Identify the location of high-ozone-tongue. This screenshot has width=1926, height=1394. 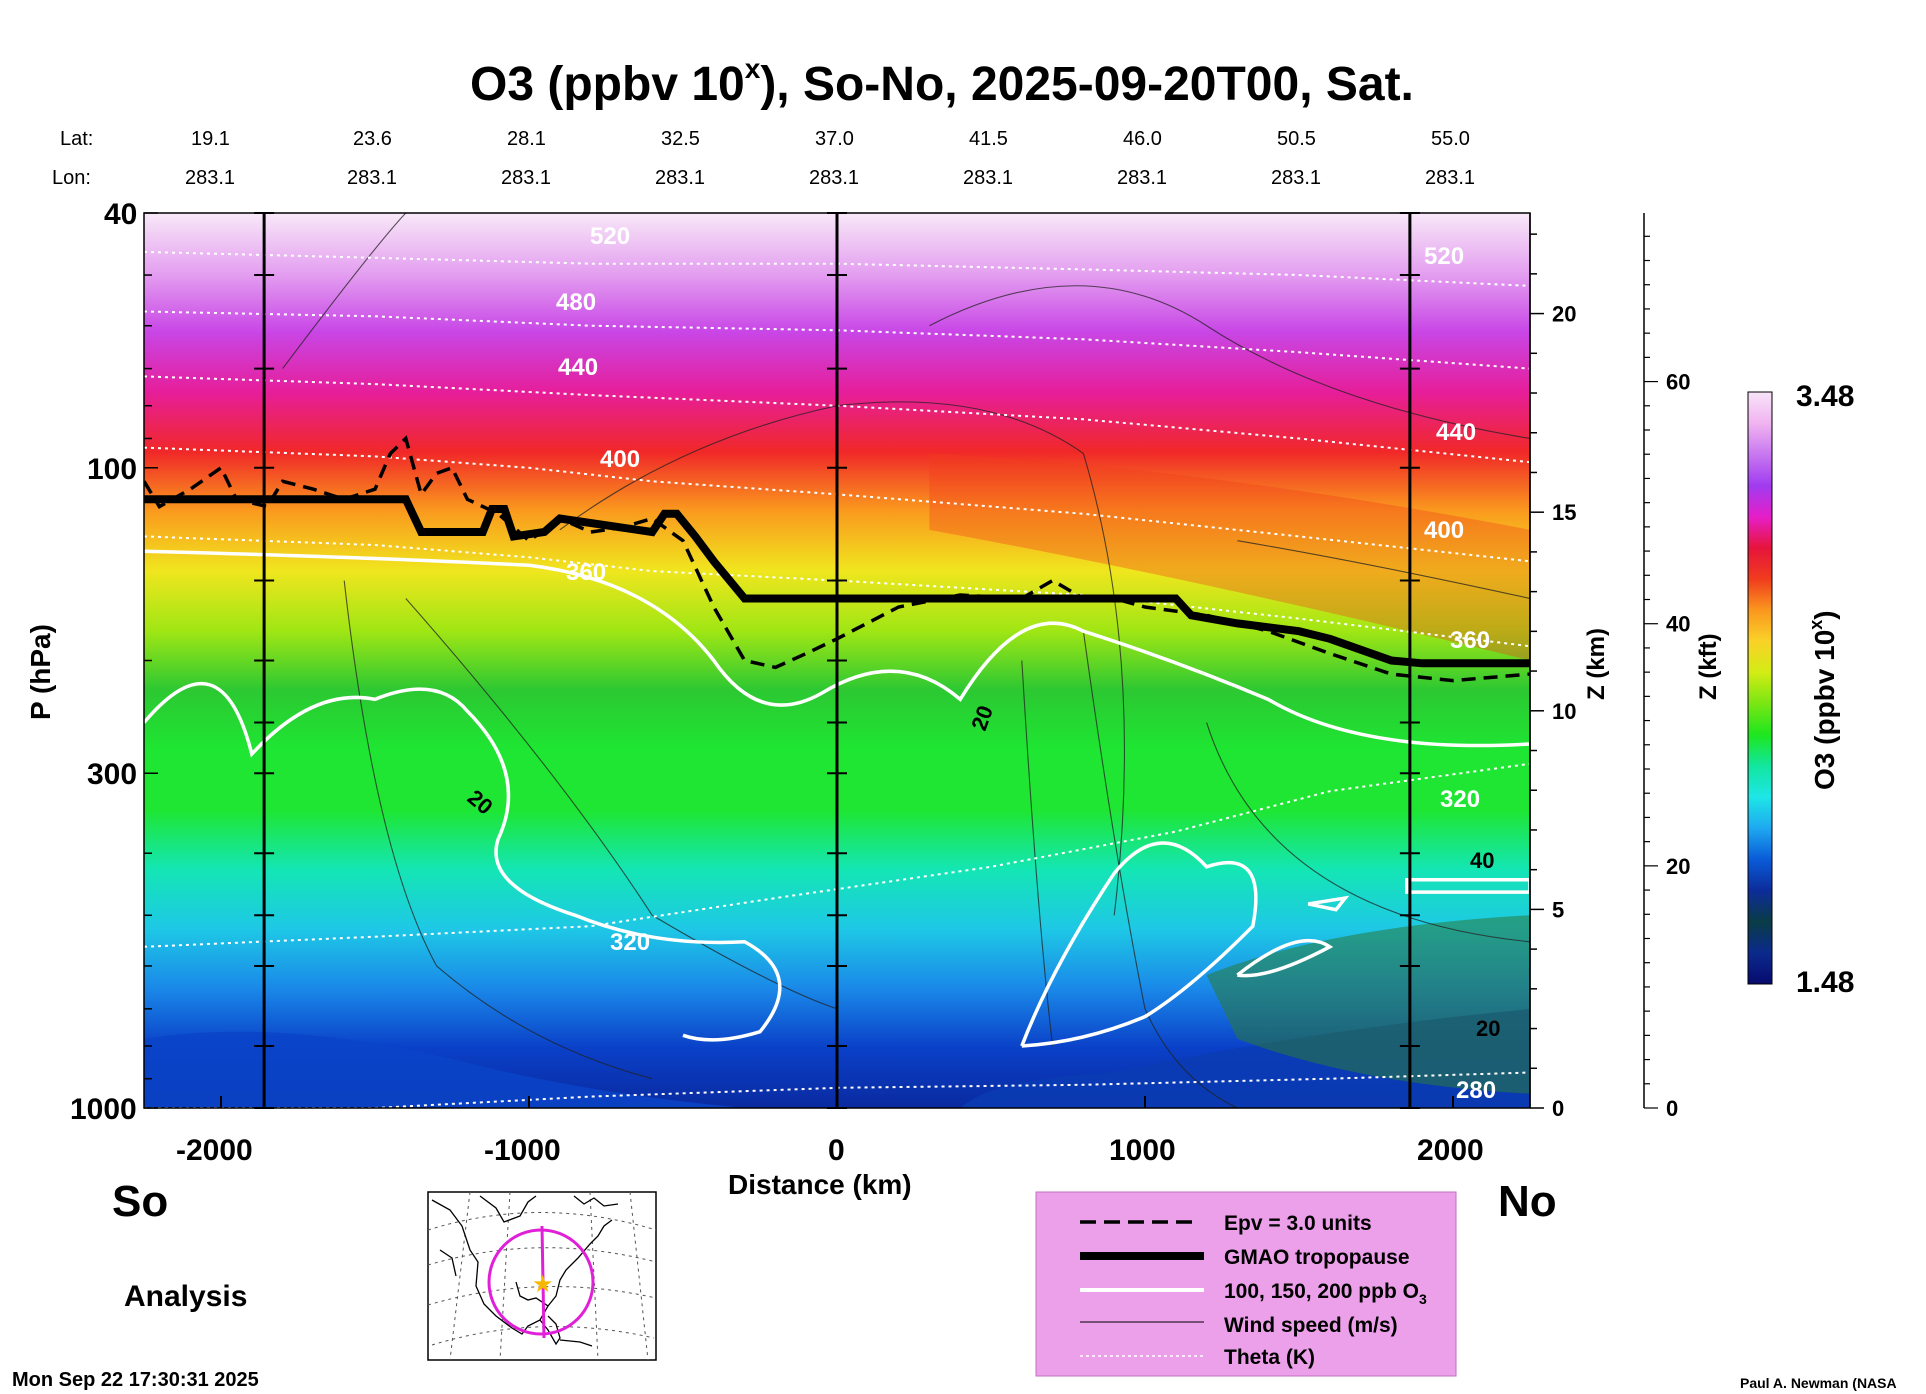
(1229, 557).